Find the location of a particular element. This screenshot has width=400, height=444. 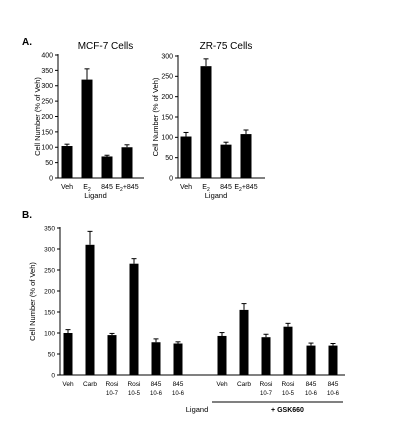

chart-title: MCF-7 Cells is located at coordinates (106, 46).